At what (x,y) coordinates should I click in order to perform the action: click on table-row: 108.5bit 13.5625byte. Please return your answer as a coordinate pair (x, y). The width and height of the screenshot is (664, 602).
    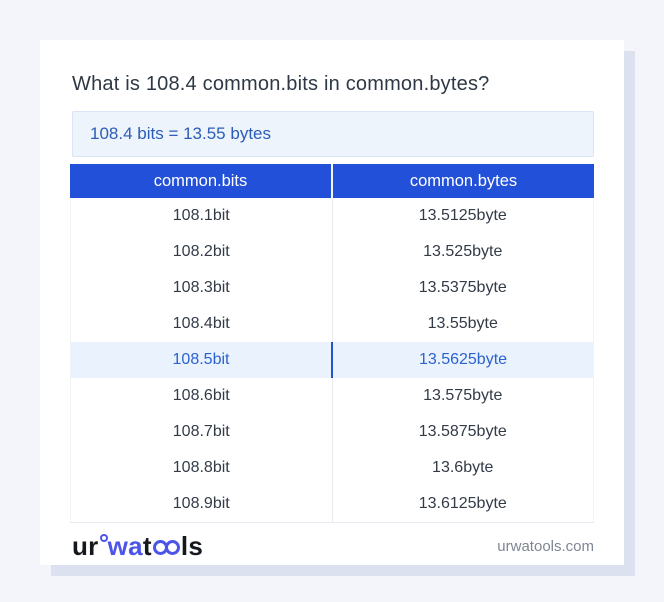
    Looking at the image, I should click on (332, 360).